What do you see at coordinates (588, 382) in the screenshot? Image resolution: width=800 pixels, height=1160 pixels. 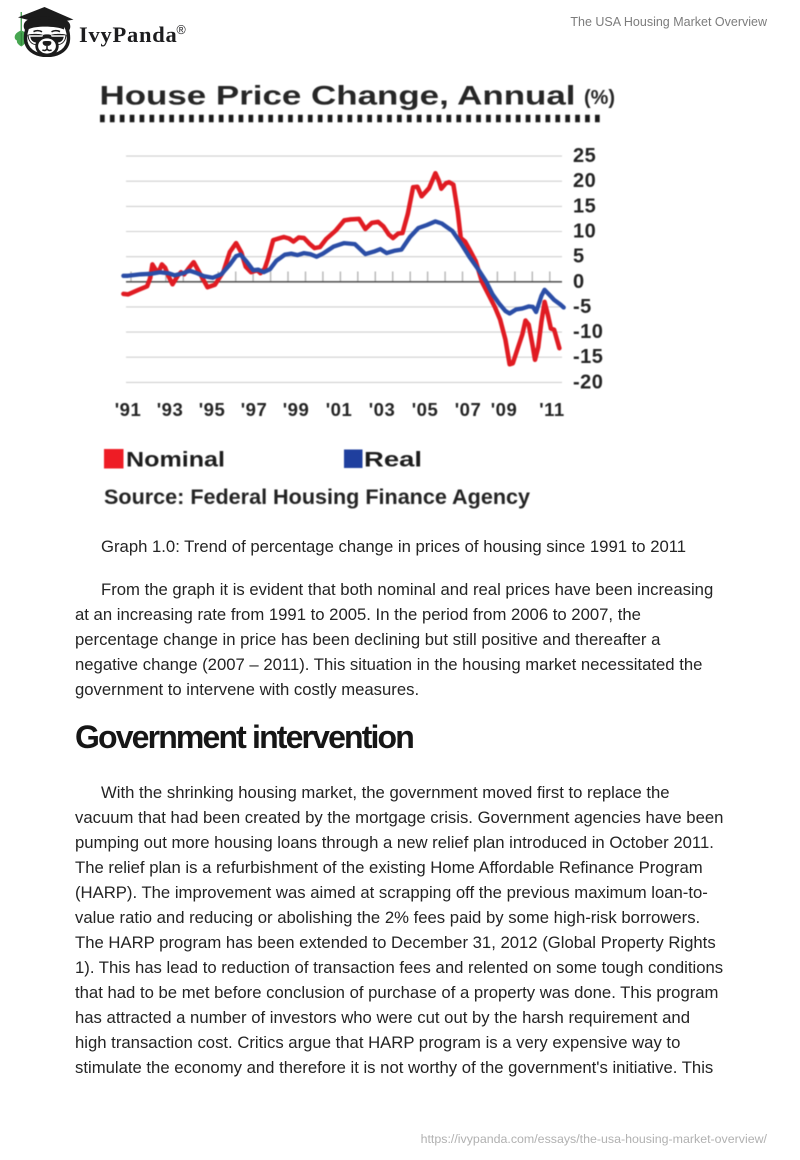 I see `svg-text: -20` at bounding box center [588, 382].